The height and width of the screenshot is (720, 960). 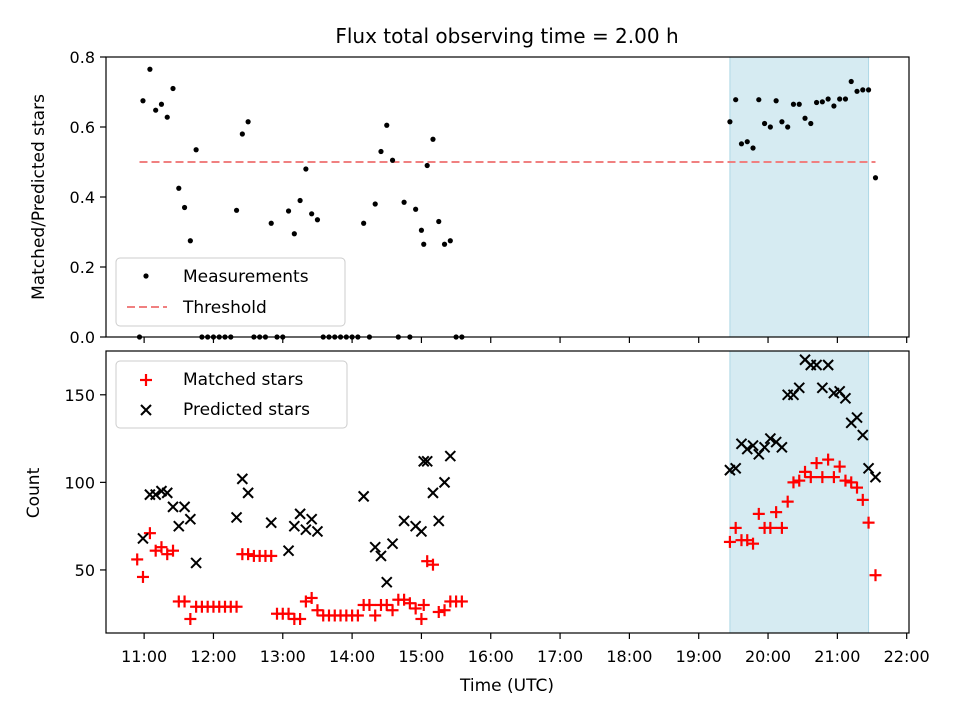 I want to click on x-tick-label: 20:00, so click(x=768, y=656).